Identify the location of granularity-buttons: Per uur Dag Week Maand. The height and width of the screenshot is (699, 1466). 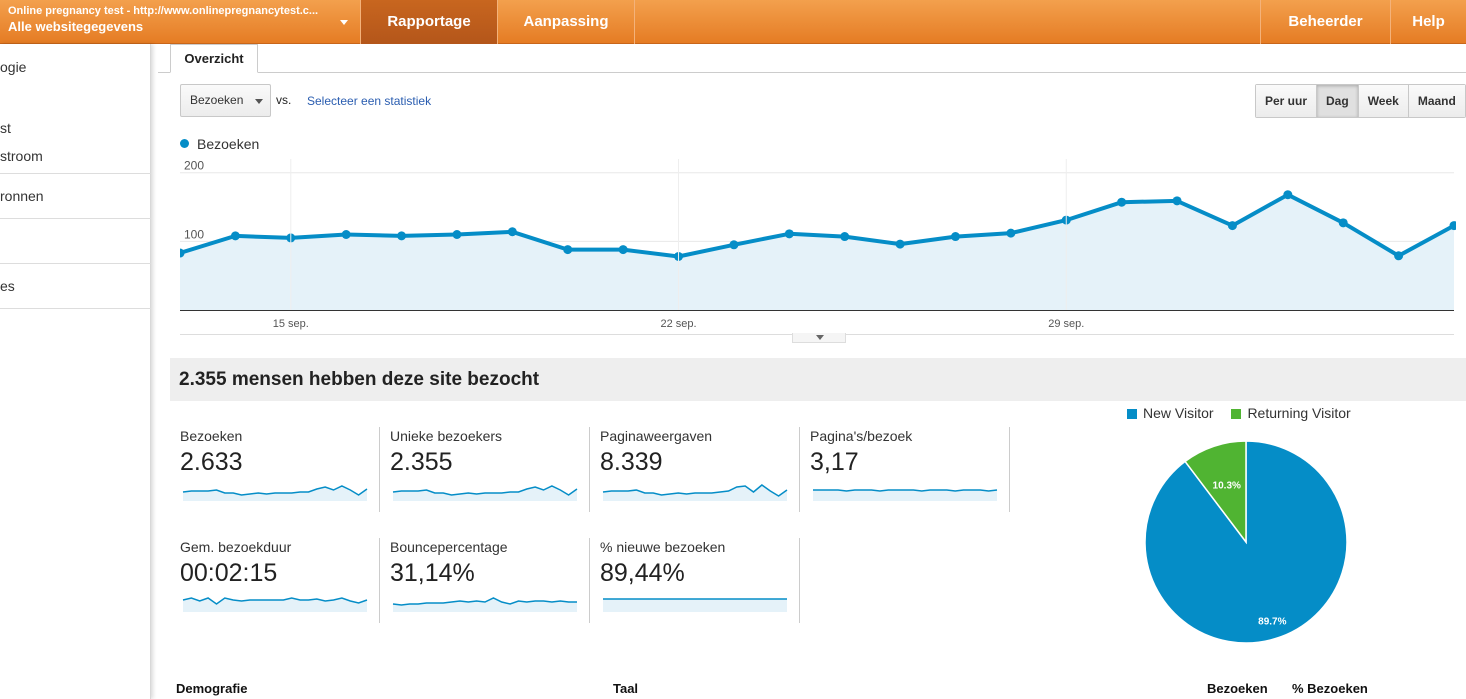
(1360, 101).